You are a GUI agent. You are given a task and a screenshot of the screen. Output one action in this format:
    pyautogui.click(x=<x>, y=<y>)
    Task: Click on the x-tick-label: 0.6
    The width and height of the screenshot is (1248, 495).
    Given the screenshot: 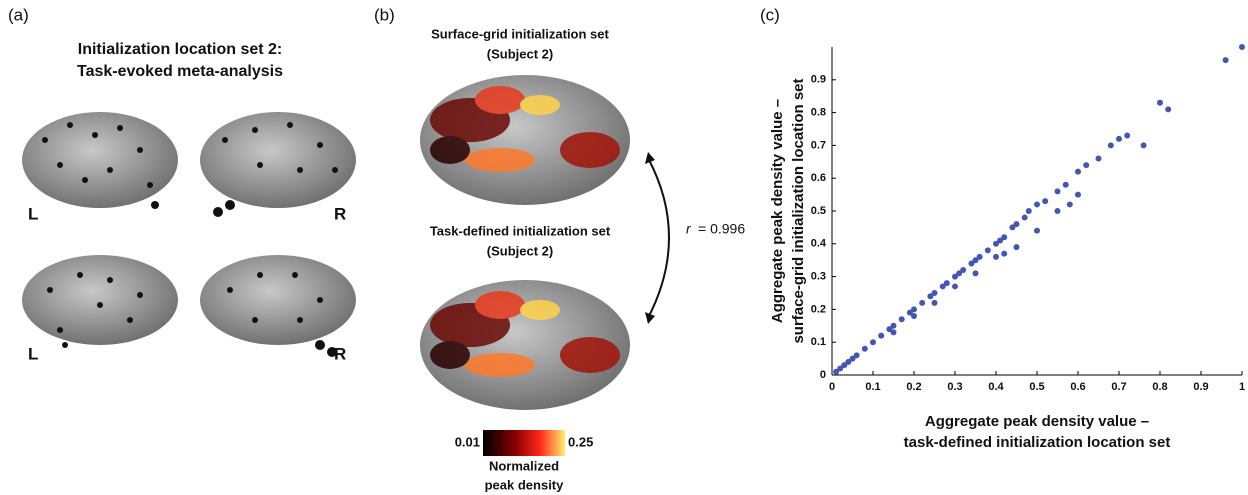 What is the action you would take?
    pyautogui.click(x=1077, y=387)
    